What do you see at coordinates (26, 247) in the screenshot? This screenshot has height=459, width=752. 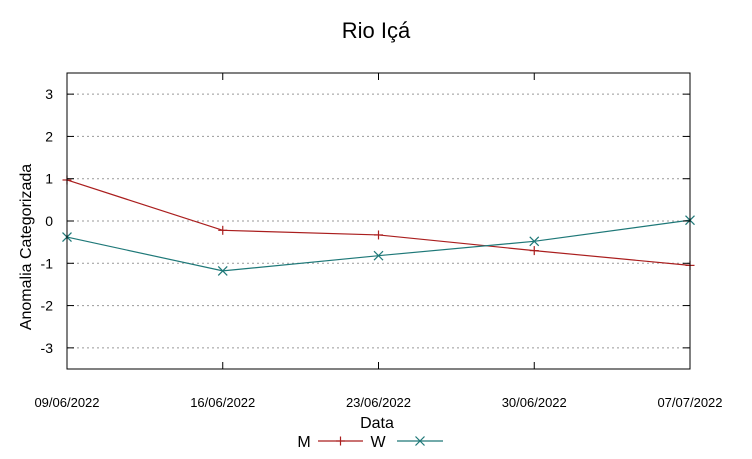 I see `y-axis-label: Anomalia Categorizada` at bounding box center [26, 247].